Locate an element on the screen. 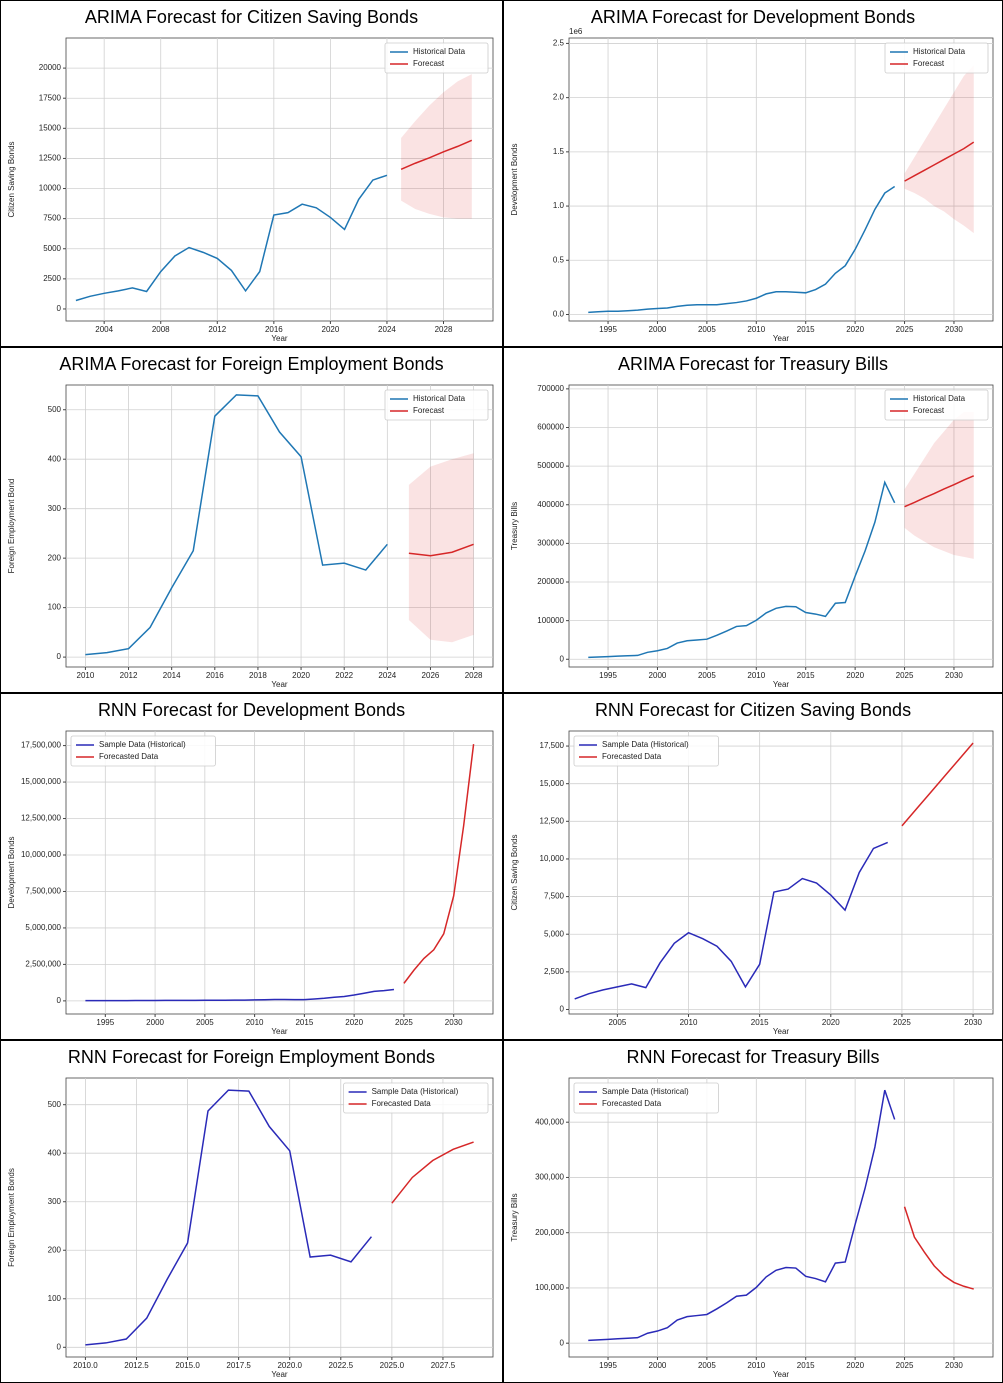 The image size is (1003, 1383). y-tick-label: 2,500,000 is located at coordinates (43, 964).